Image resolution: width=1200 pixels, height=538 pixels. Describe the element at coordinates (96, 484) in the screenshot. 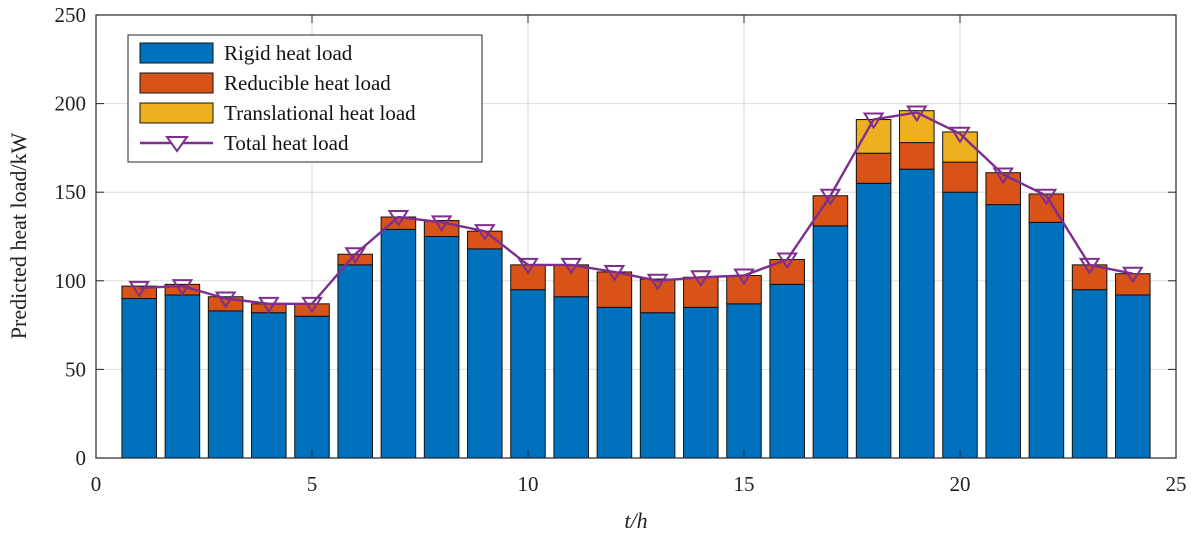

I see `x-tick-label-0: 0` at that location.